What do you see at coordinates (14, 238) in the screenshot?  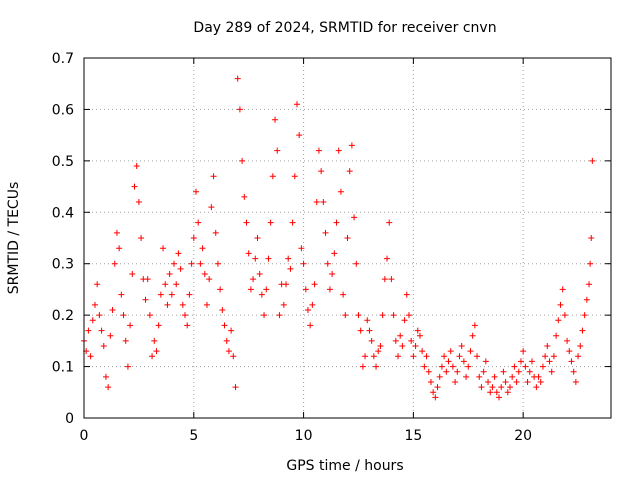 I see `y-axis-label: SRMTID / TECUs` at bounding box center [14, 238].